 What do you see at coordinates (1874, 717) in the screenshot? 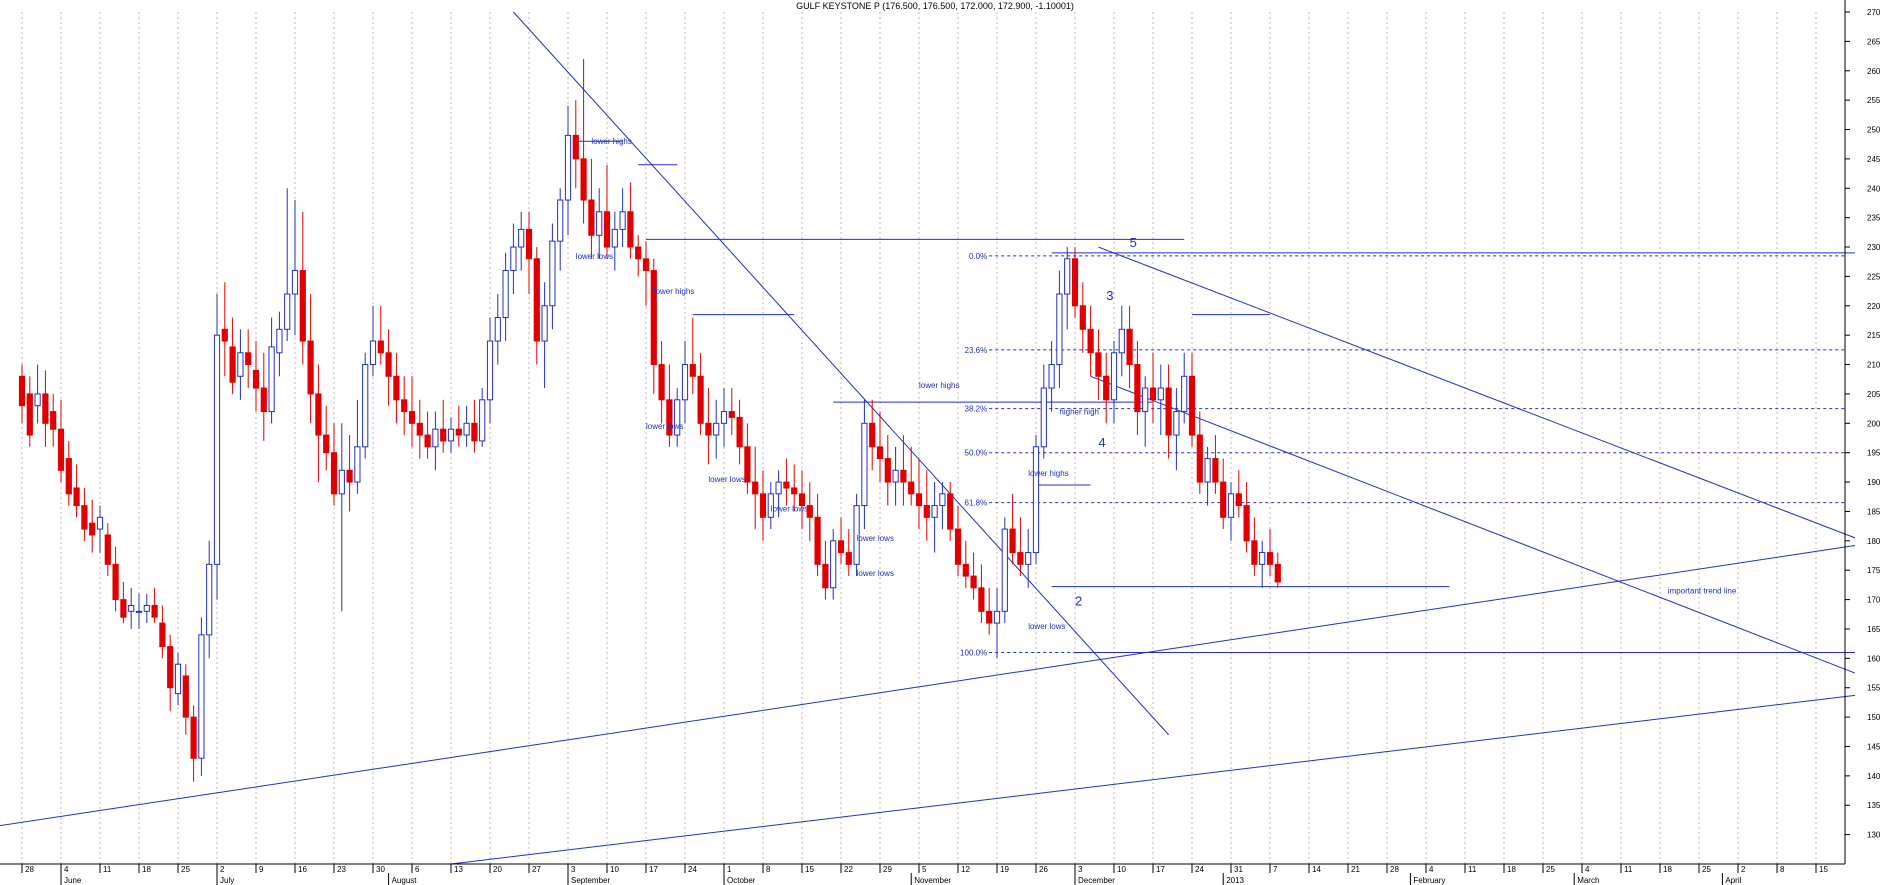
I see `y-tick-label: 150` at bounding box center [1874, 717].